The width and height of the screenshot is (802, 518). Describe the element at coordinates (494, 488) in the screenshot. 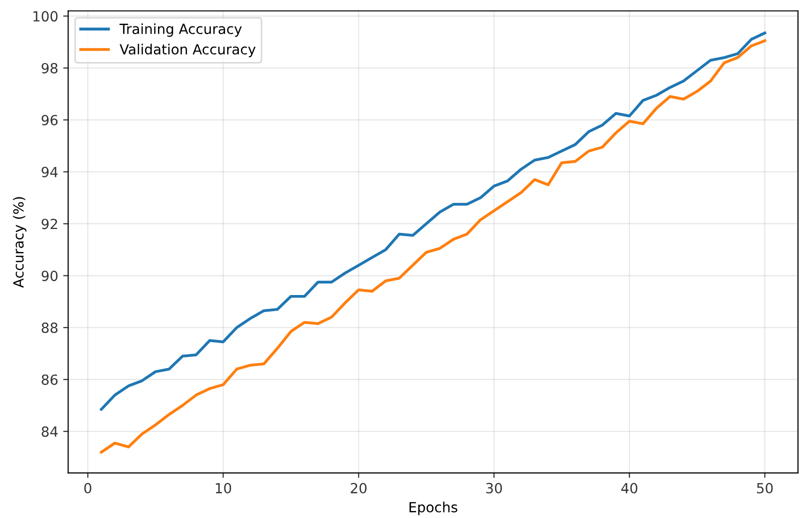

I see `x-tick-label: 30` at that location.